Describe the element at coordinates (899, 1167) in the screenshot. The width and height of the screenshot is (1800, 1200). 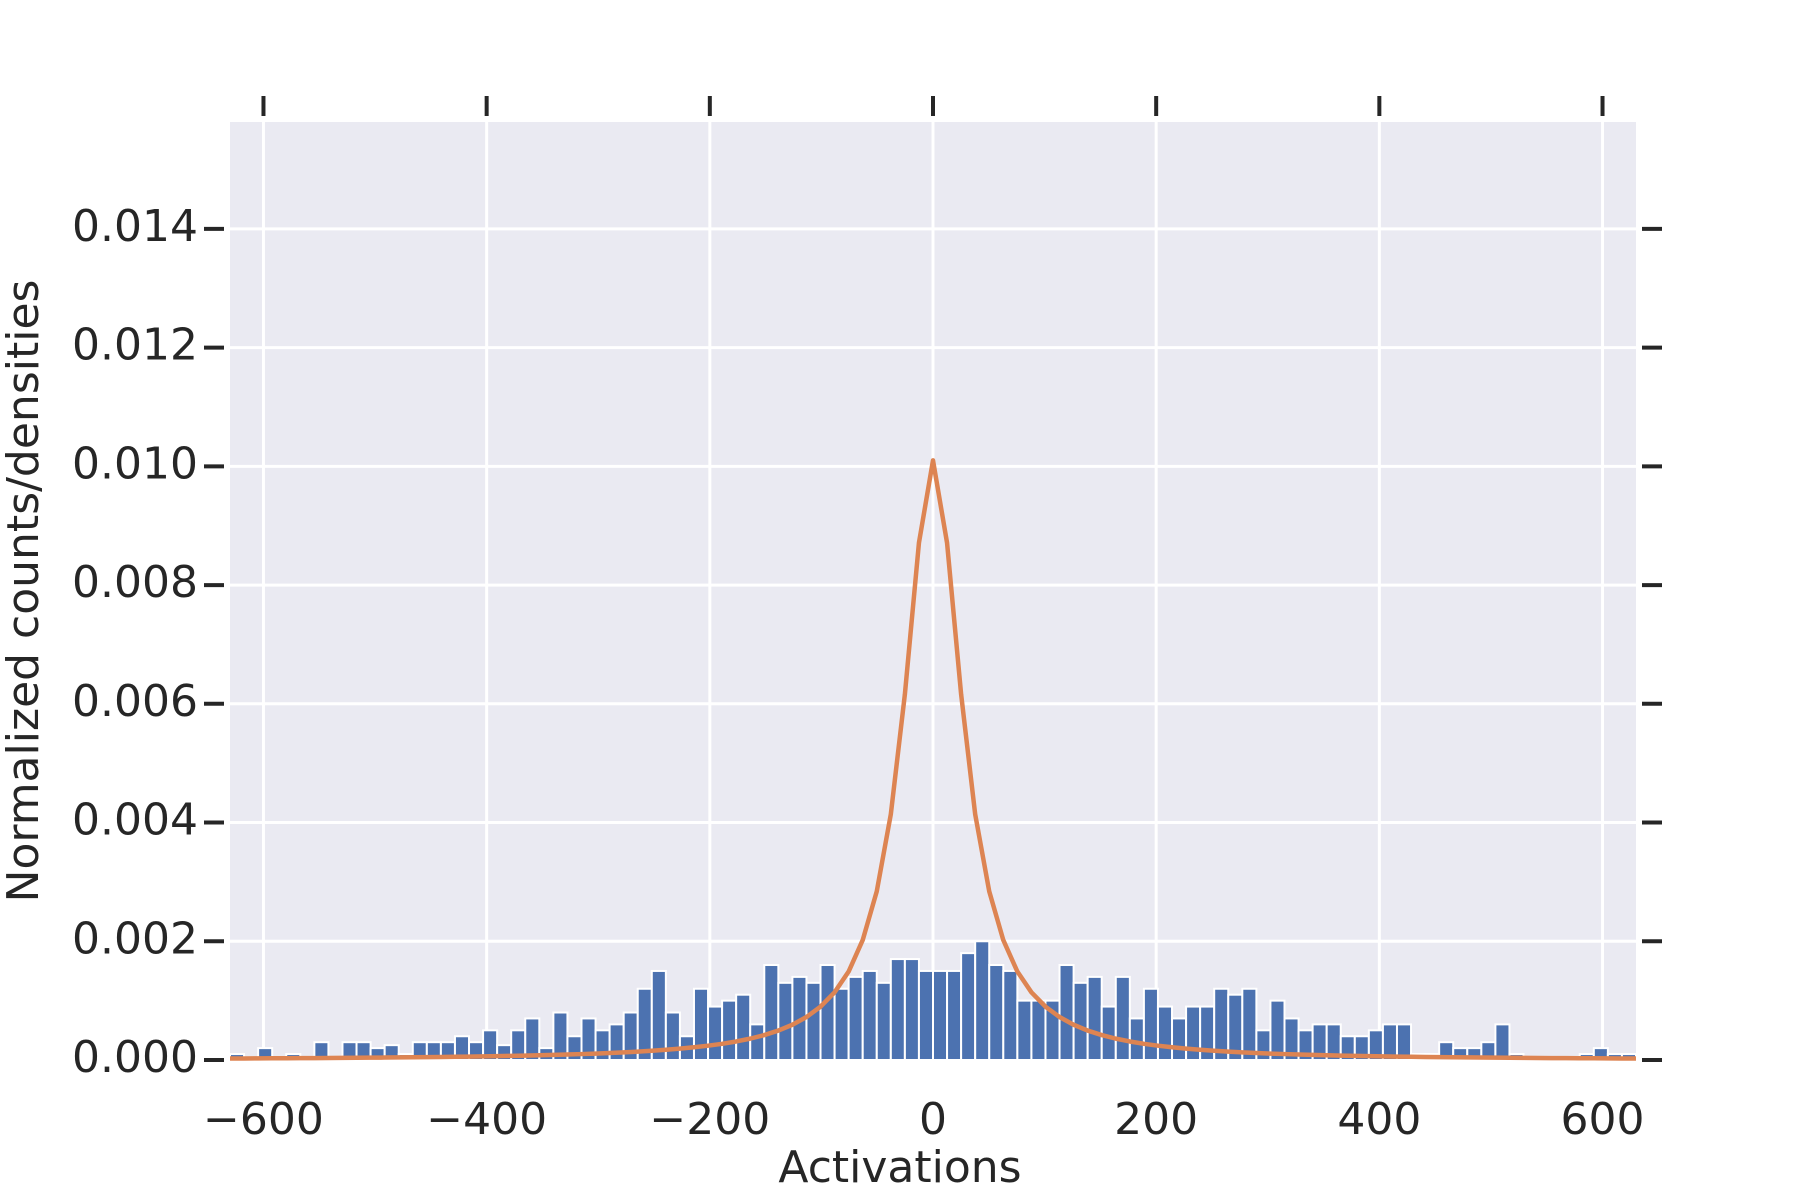
I see `x-axis-label: Activations` at that location.